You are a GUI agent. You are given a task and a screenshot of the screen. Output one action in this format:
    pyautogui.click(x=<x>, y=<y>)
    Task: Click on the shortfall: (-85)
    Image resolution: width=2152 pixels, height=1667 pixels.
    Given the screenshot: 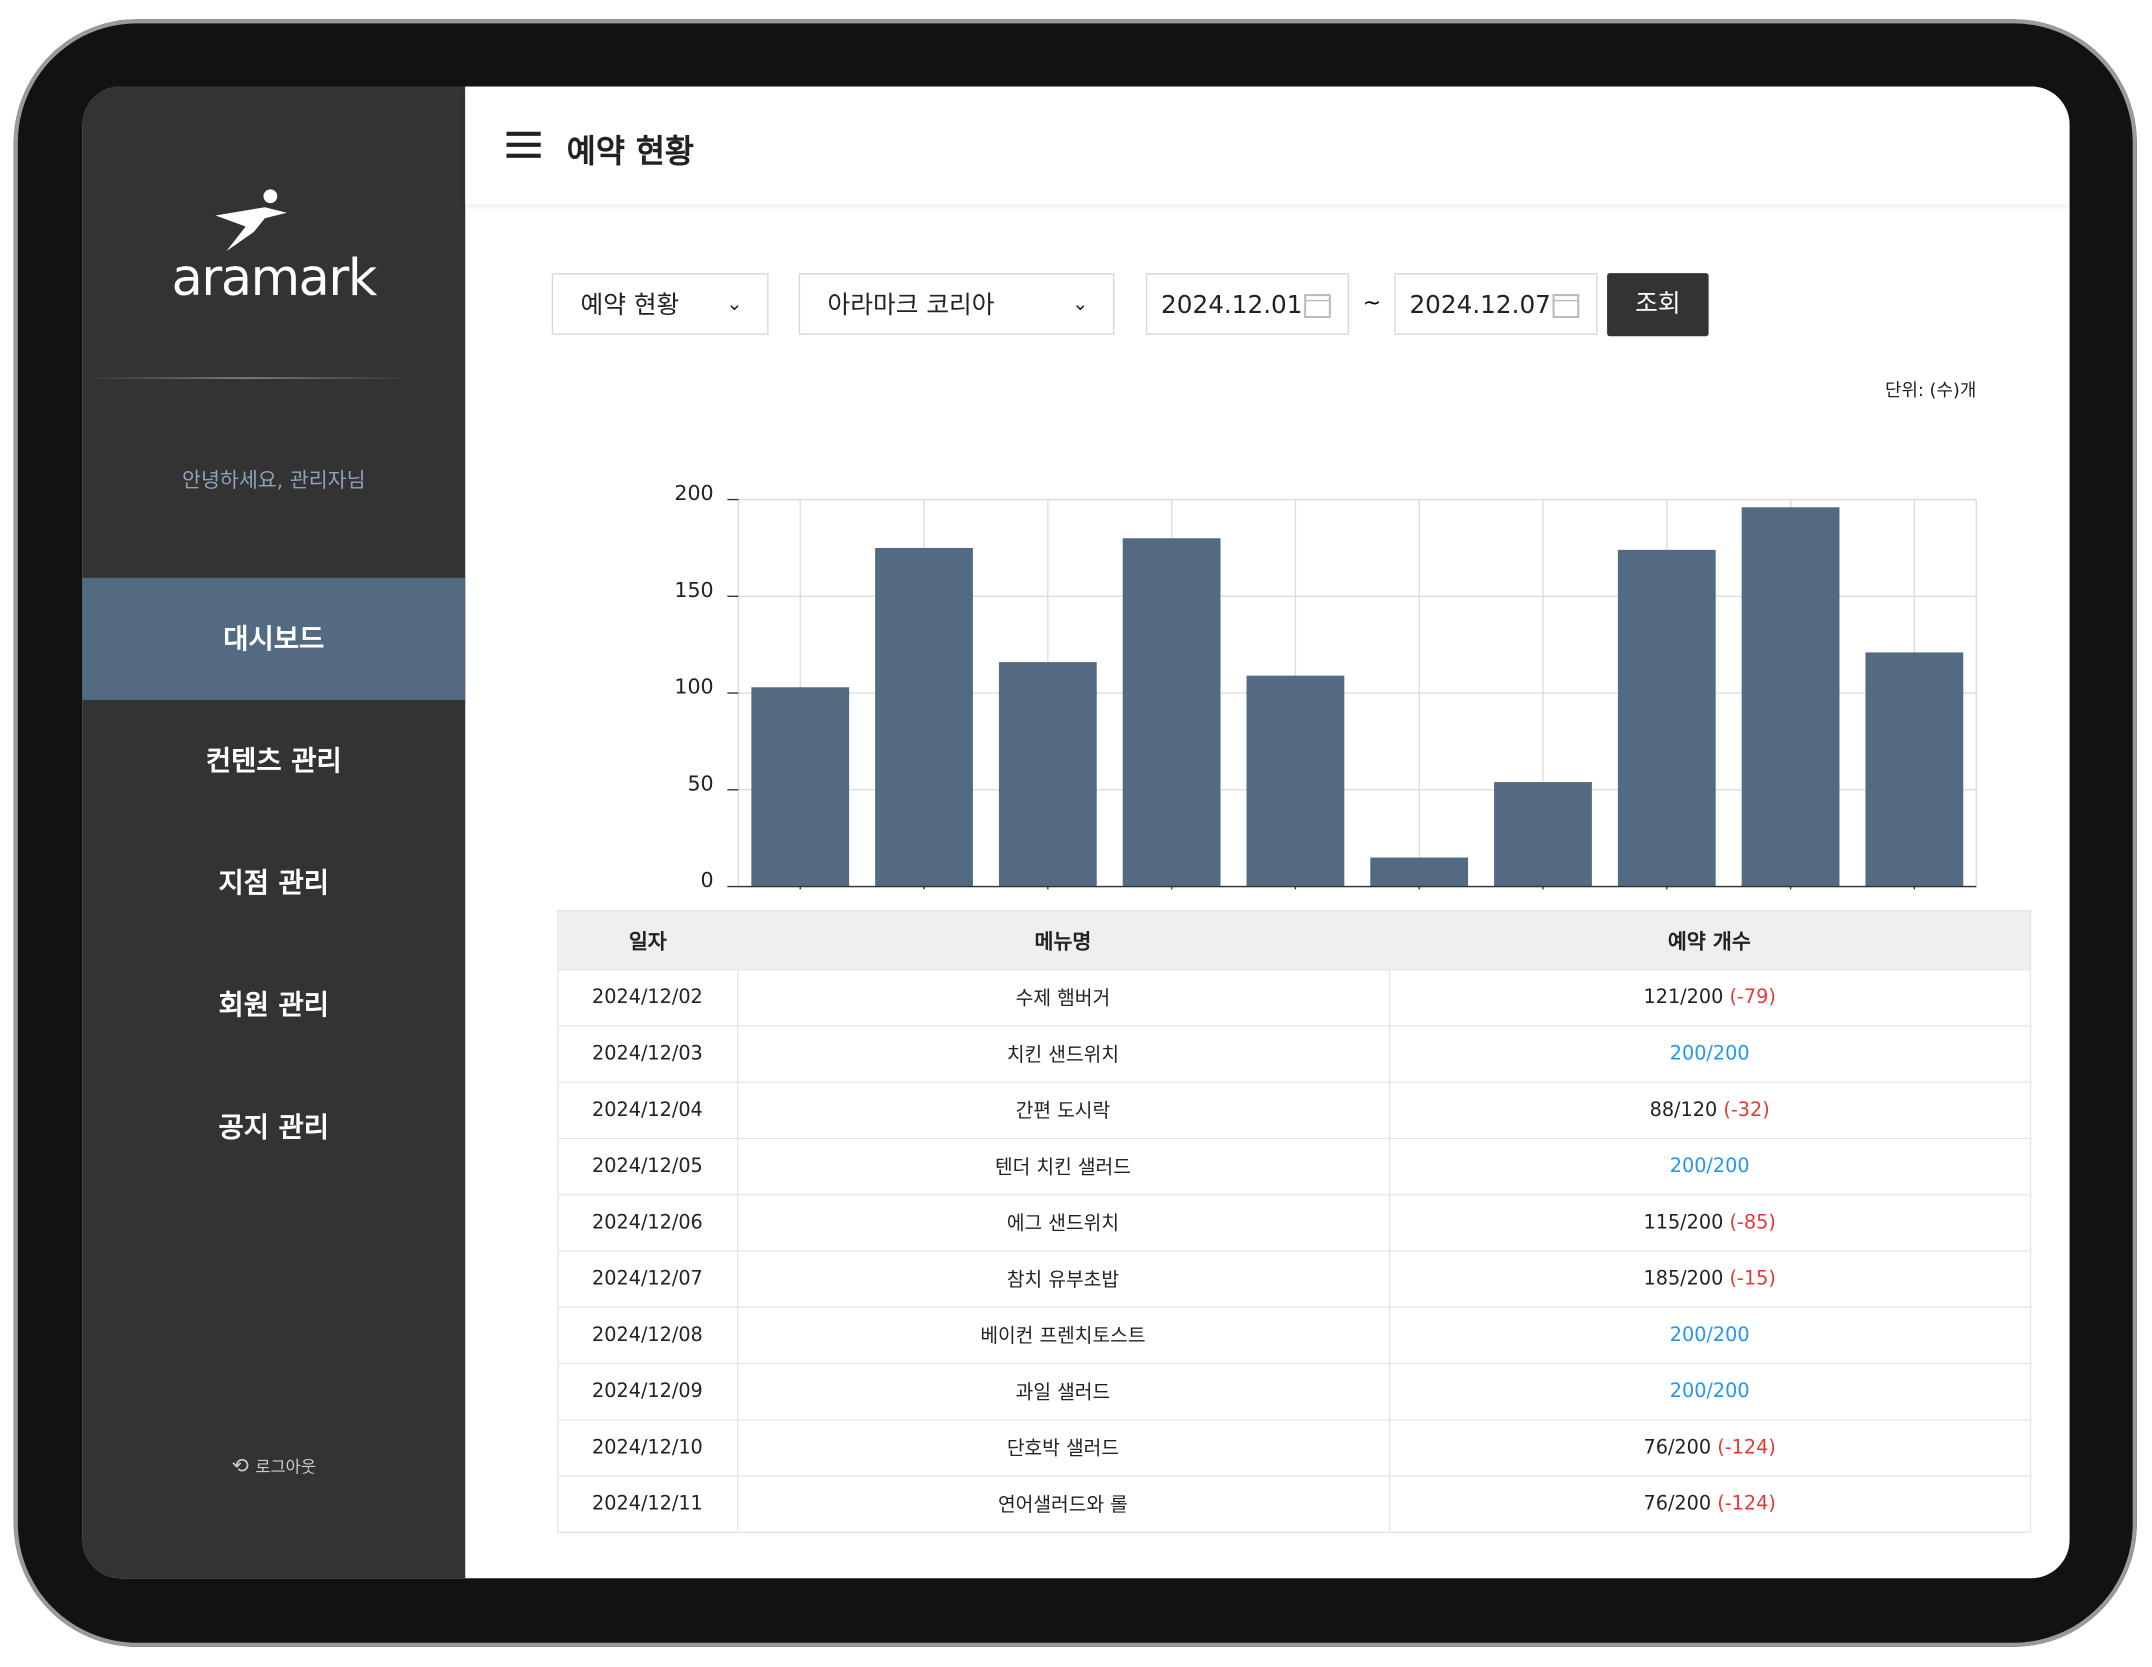 What is the action you would take?
    pyautogui.click(x=1752, y=1222)
    